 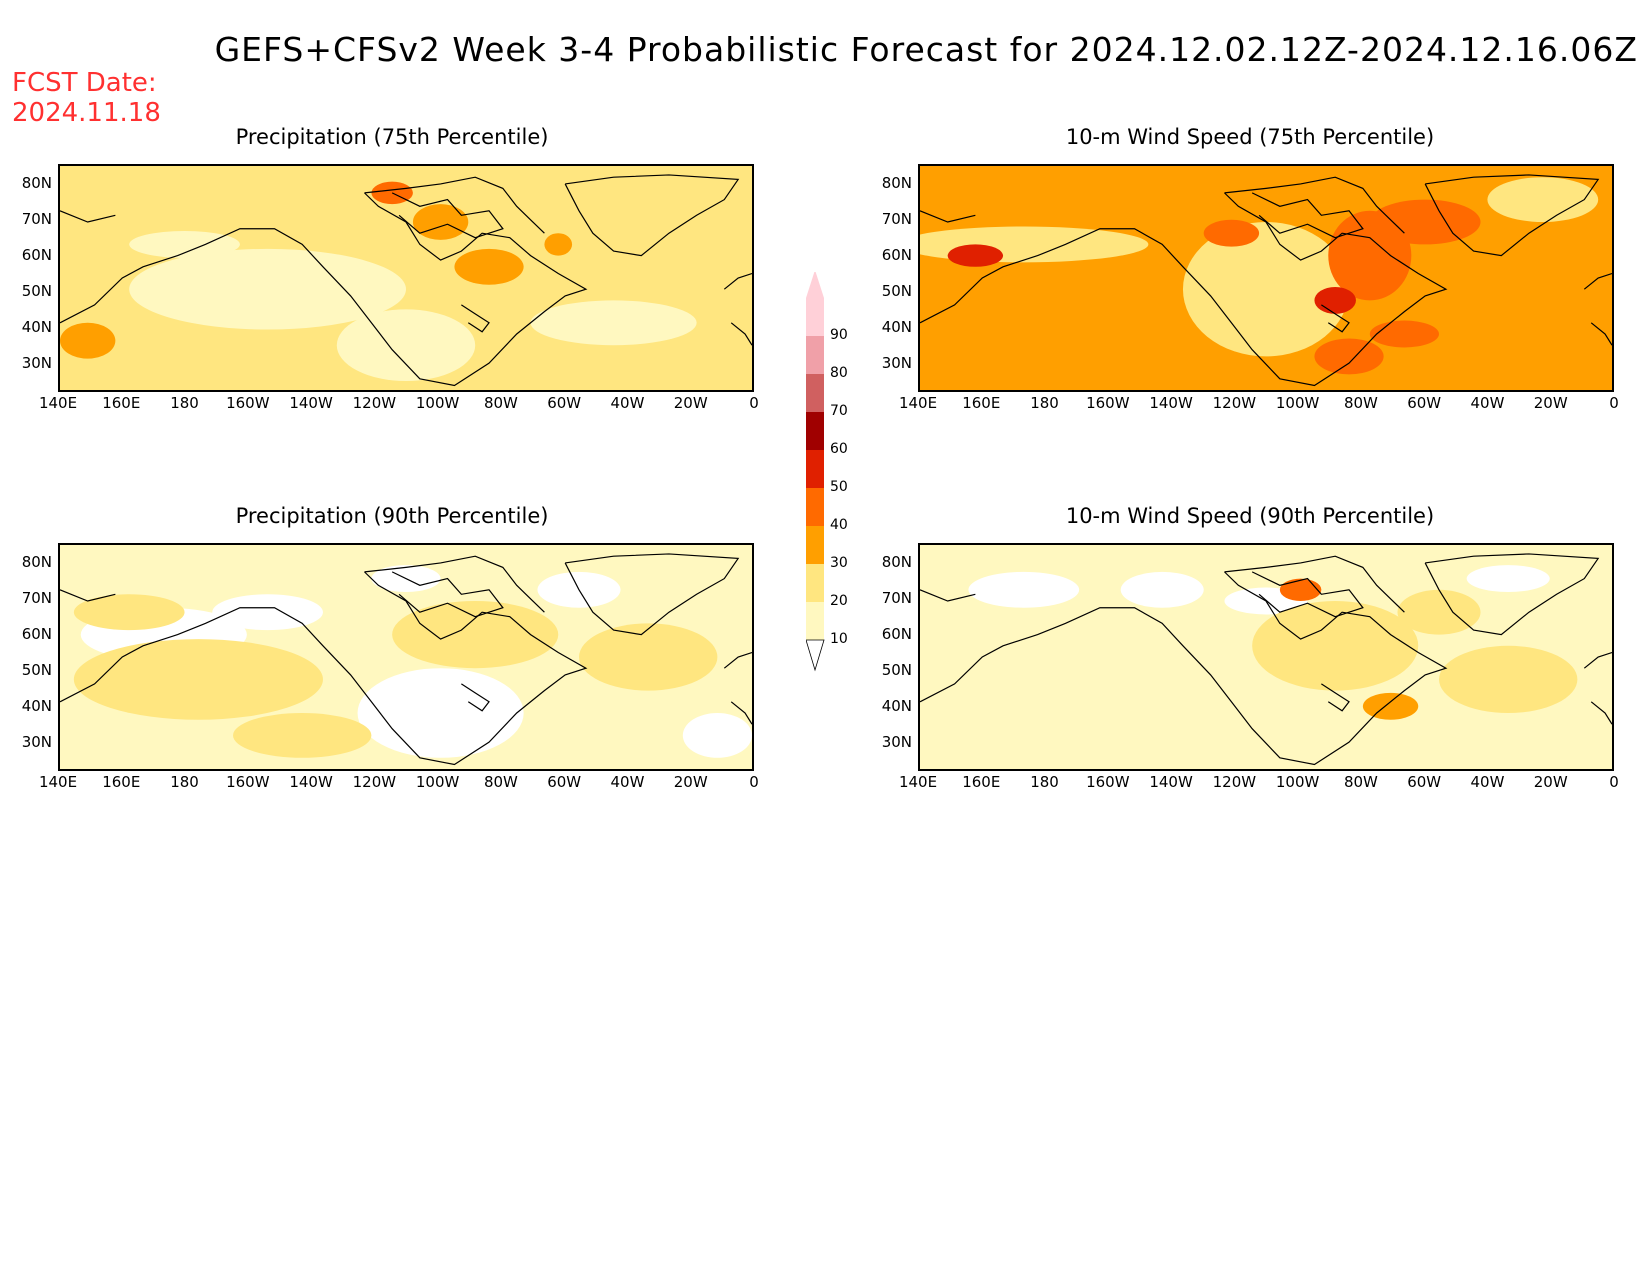 I want to click on colorbar-tick-label: 30, so click(x=839, y=563).